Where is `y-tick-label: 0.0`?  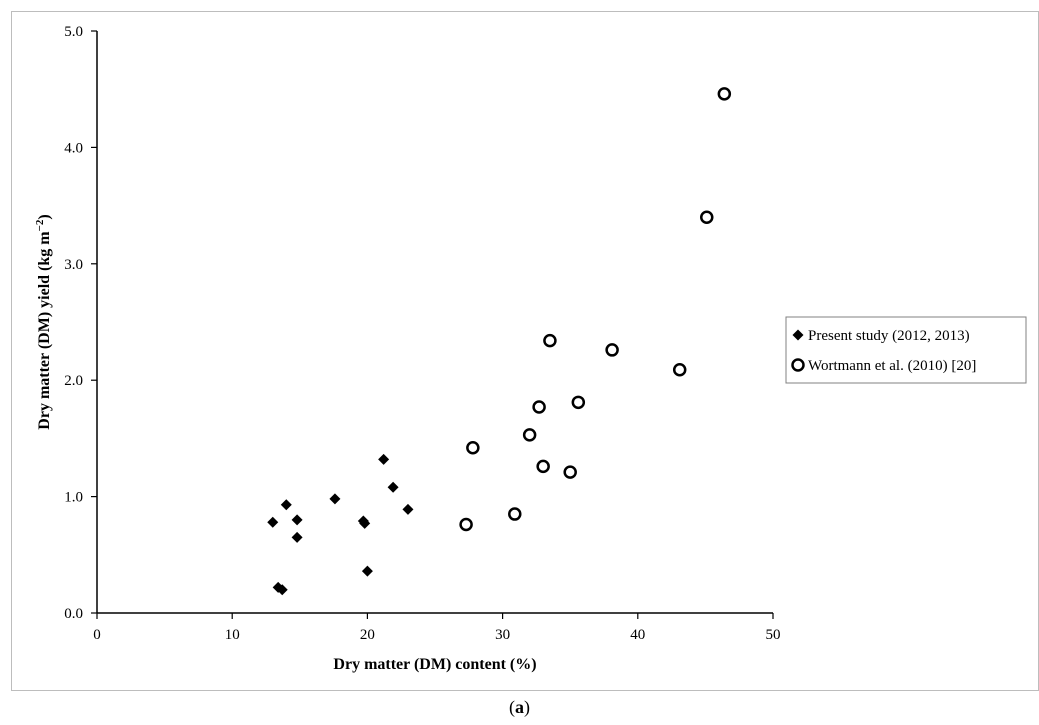
y-tick-label: 0.0 is located at coordinates (73, 614).